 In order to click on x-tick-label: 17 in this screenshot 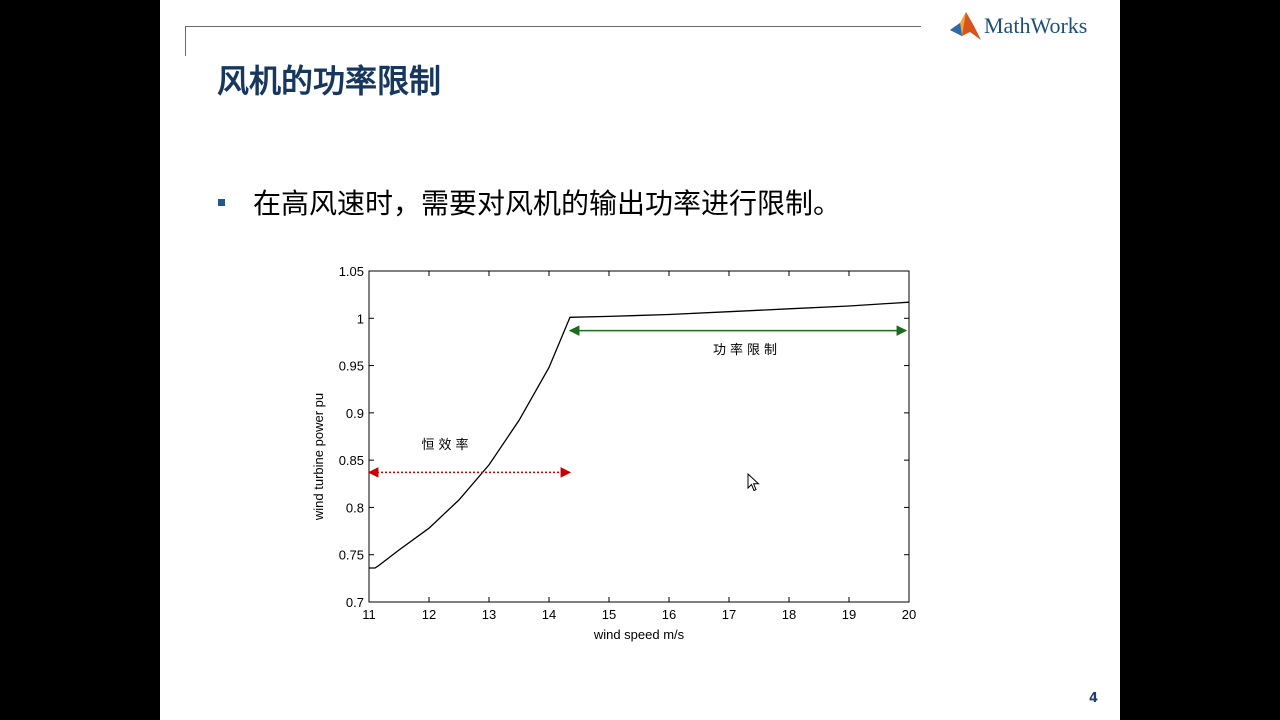, I will do `click(729, 614)`.